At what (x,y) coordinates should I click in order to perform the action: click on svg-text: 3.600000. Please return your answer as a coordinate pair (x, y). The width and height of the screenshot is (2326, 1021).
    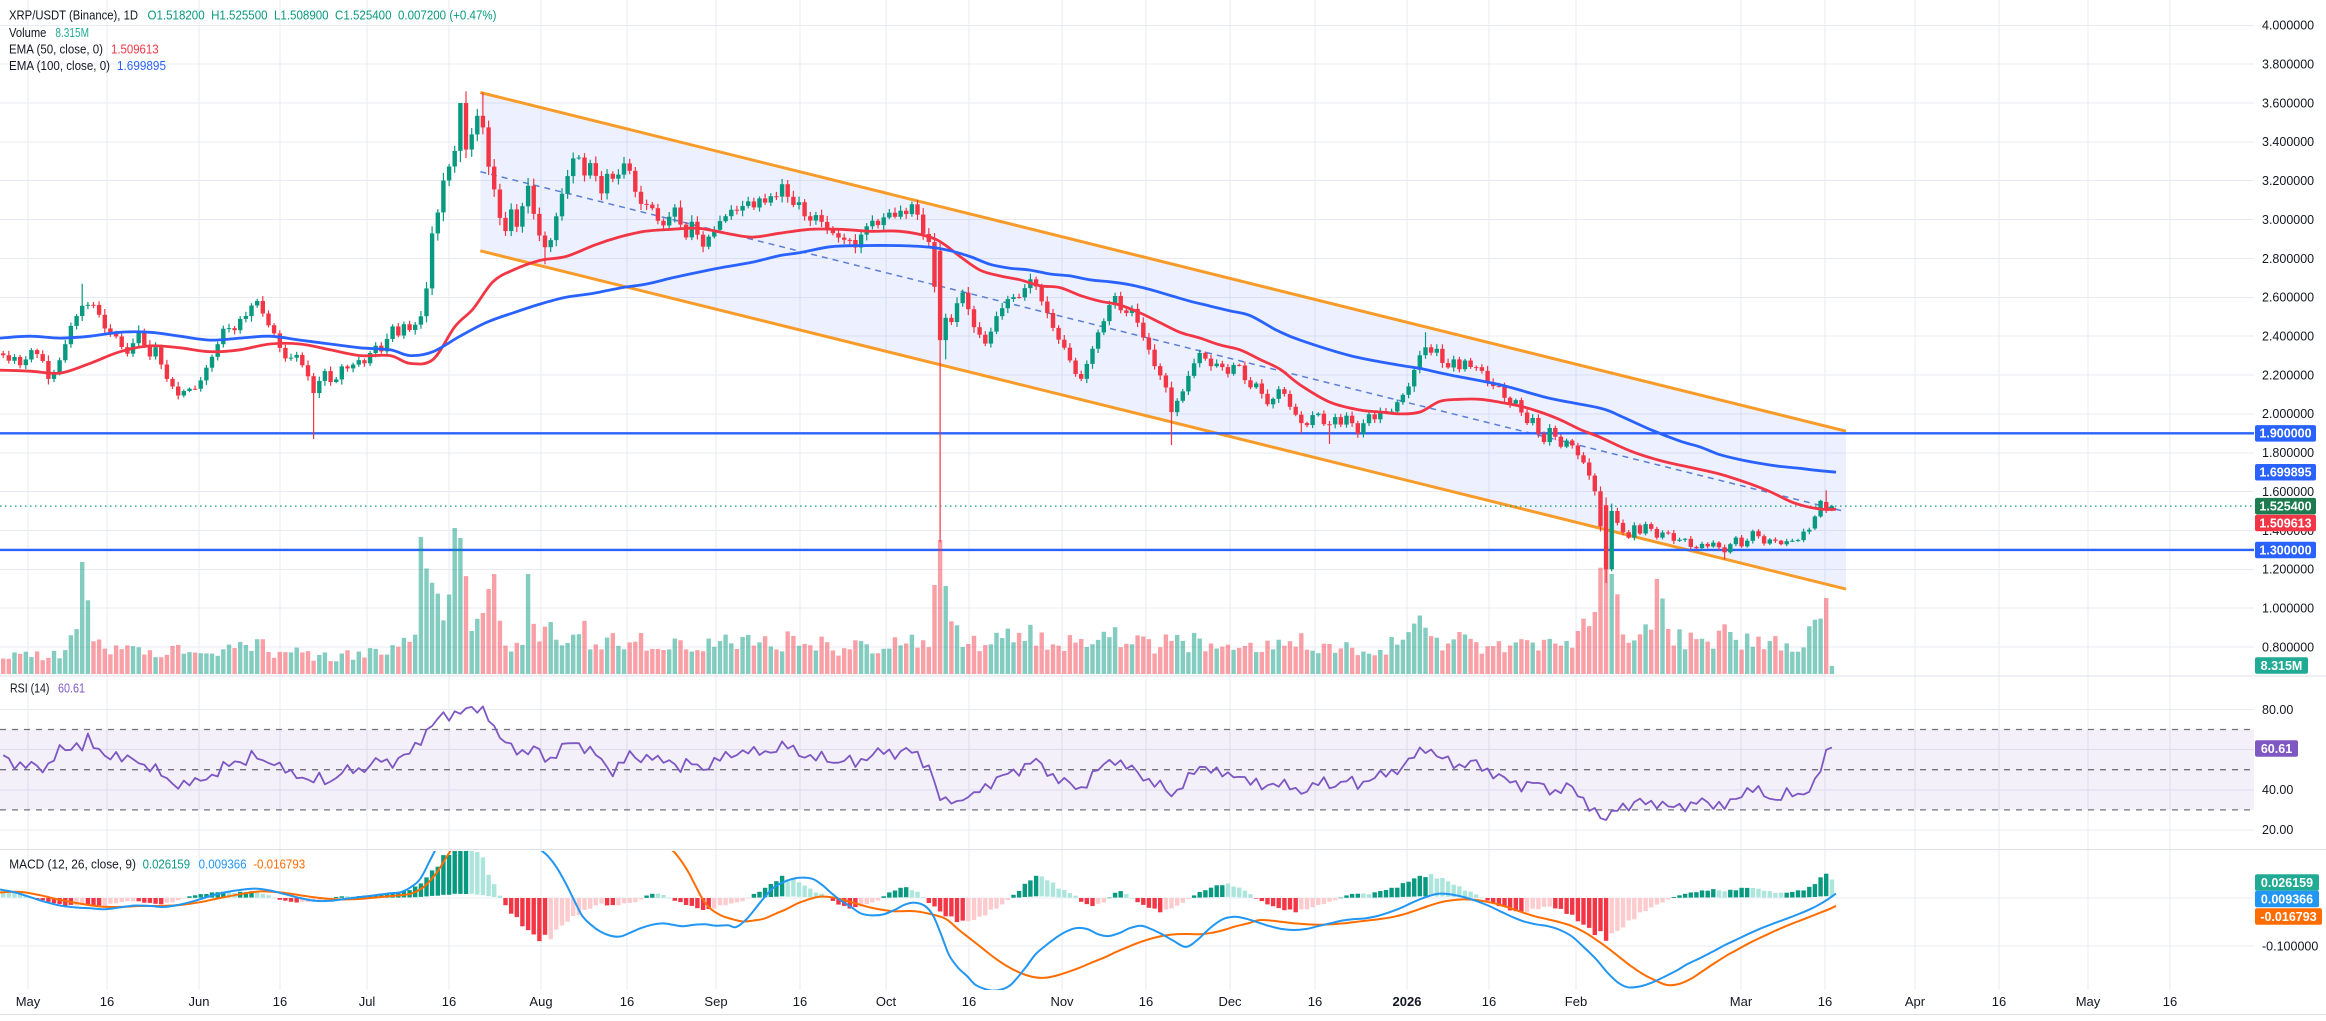
    Looking at the image, I should click on (2288, 103).